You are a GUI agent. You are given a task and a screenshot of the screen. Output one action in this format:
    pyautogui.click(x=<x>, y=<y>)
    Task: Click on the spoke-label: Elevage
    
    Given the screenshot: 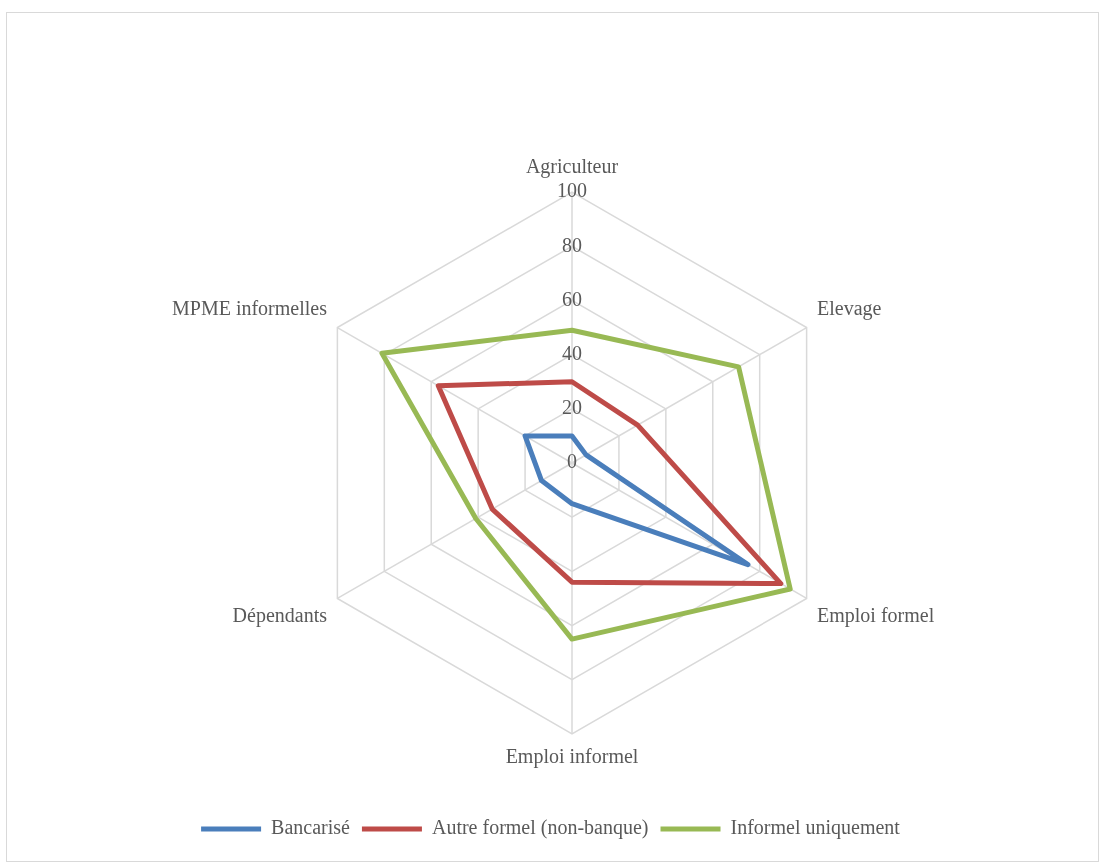 What is the action you would take?
    pyautogui.click(x=849, y=308)
    